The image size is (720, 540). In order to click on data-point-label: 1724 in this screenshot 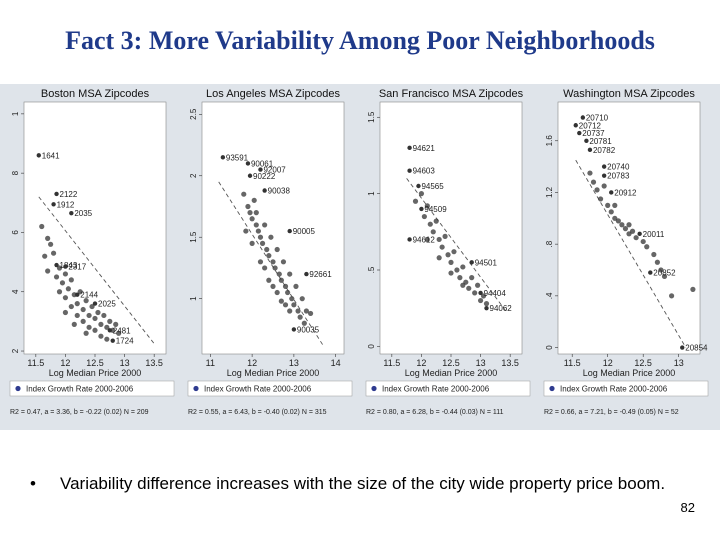, I will do `click(125, 341)`.